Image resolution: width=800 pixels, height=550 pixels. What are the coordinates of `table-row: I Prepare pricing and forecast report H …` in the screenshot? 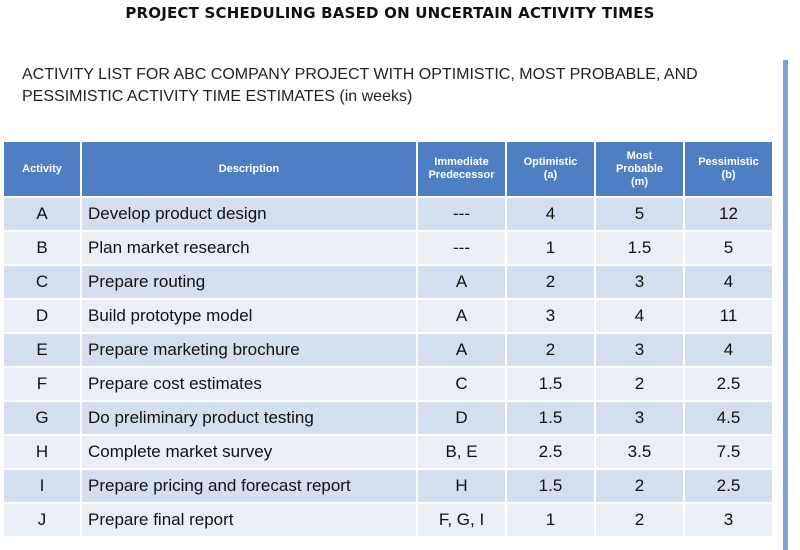 It's located at (388, 486).